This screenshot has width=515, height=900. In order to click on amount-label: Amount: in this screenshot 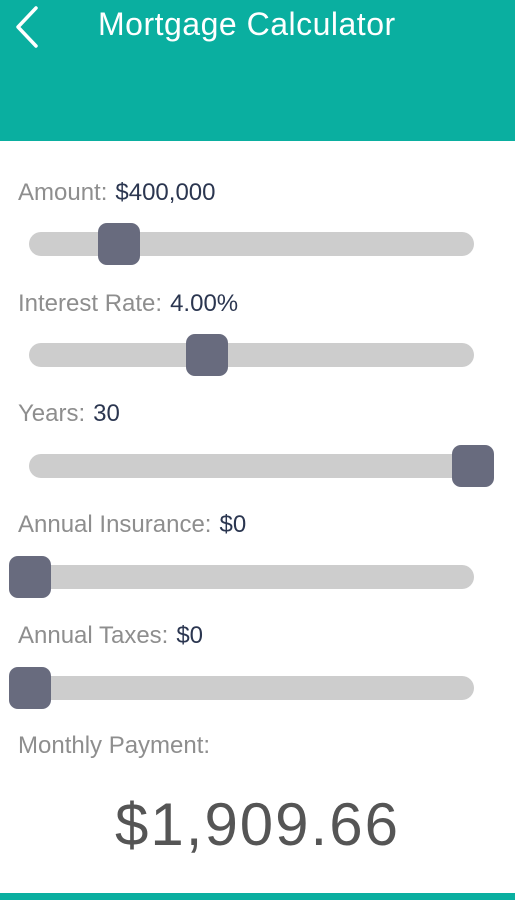, I will do `click(63, 192)`.